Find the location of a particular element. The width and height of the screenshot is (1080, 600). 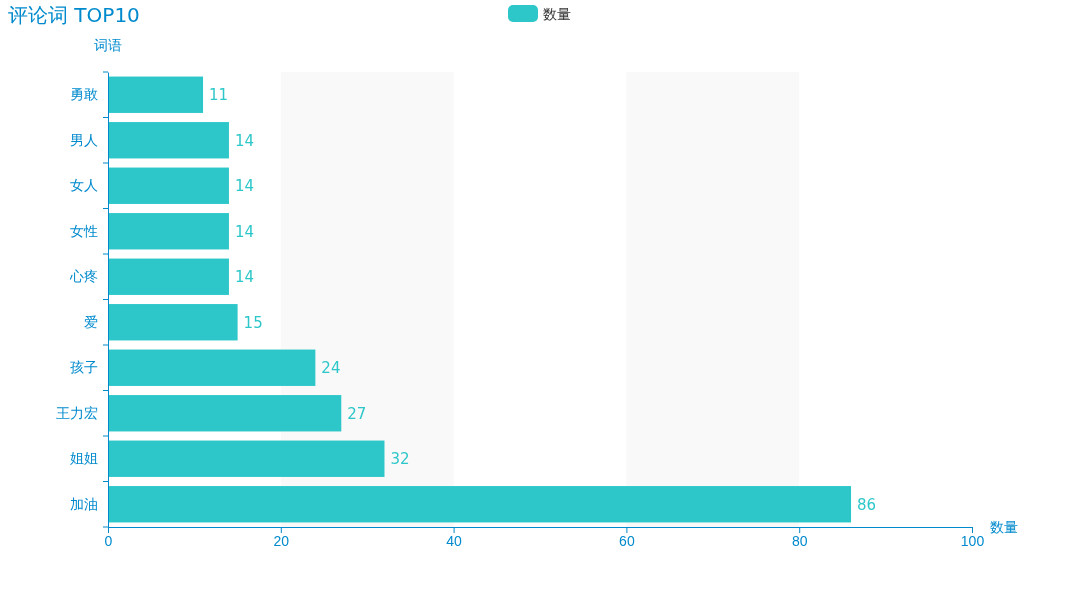

y-tick-label: 加油 is located at coordinates (84, 503).